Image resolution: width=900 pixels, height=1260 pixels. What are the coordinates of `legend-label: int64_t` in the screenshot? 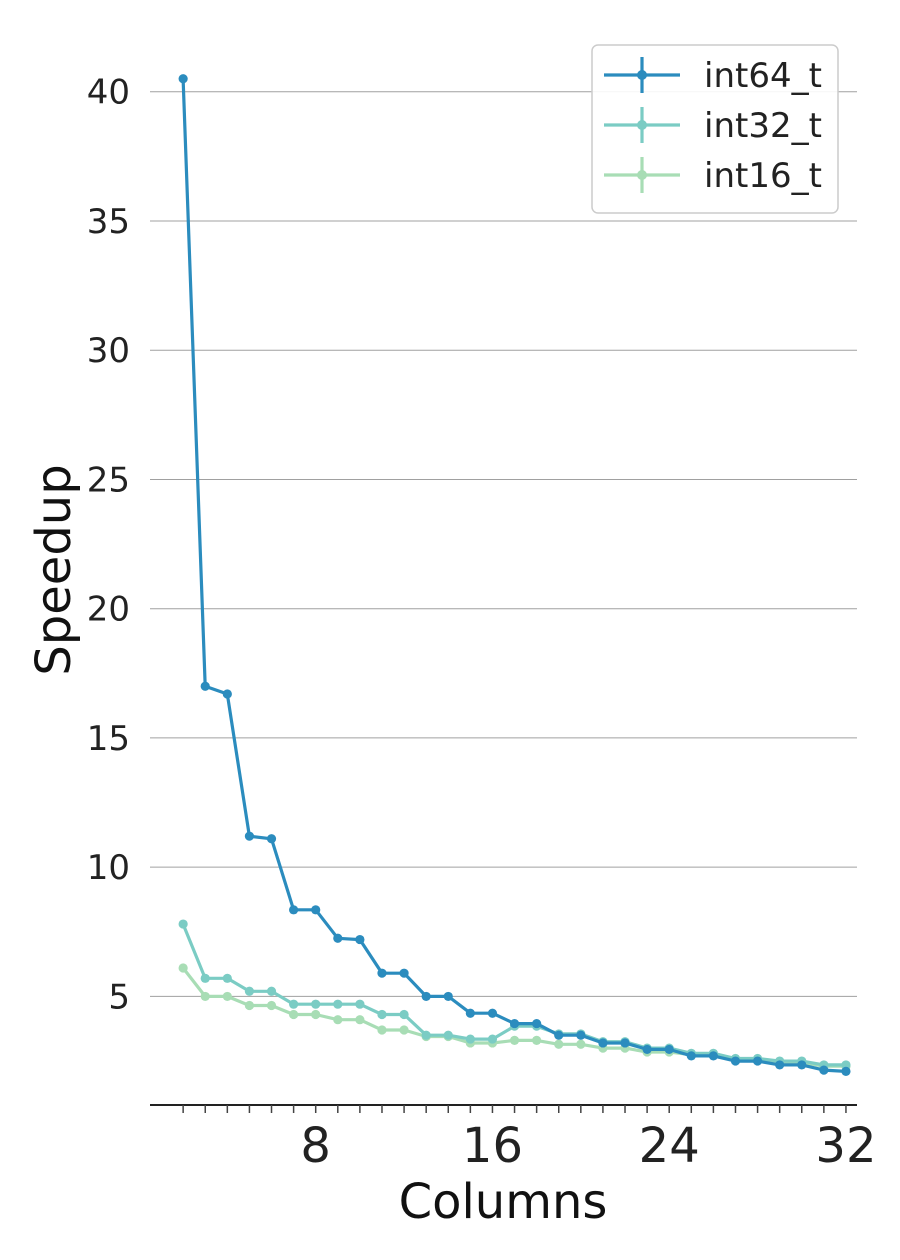 It's located at (763, 76).